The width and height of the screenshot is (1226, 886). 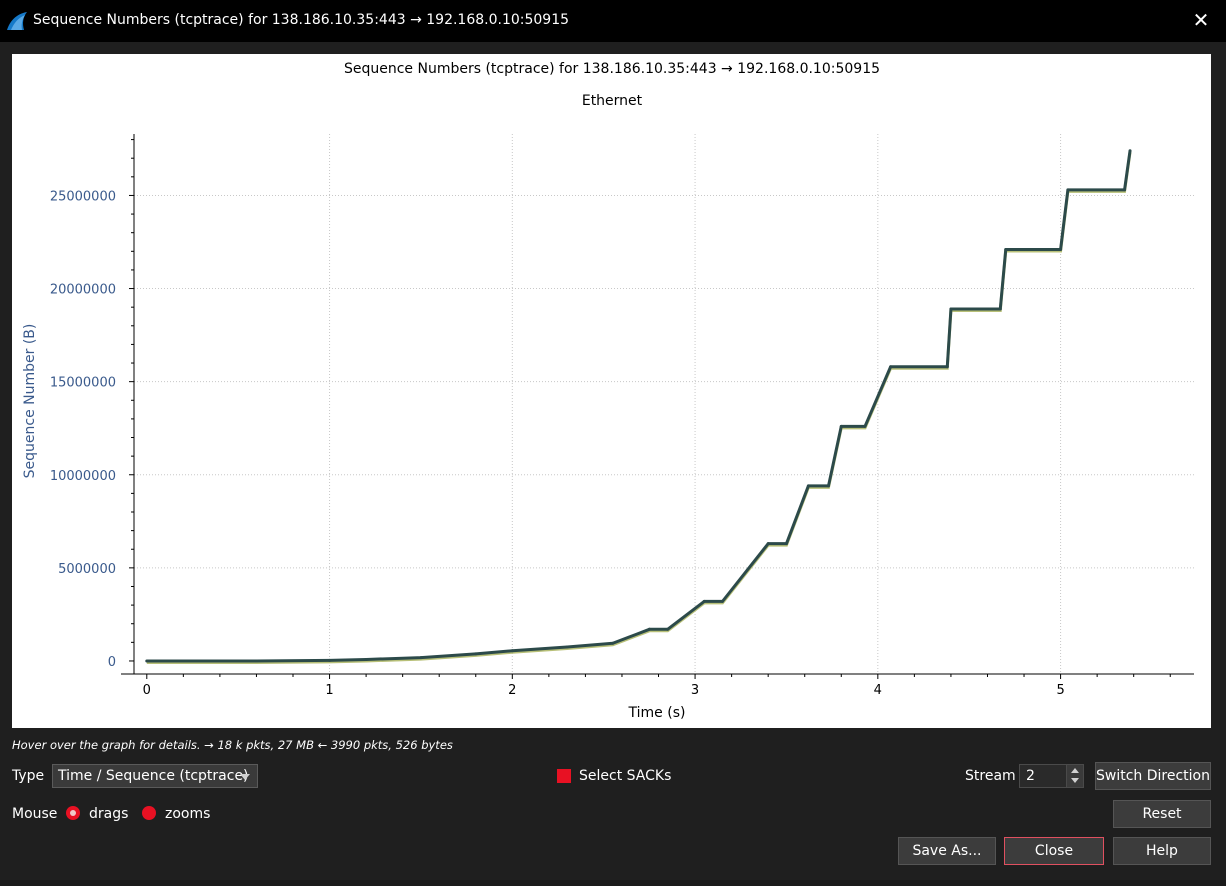 What do you see at coordinates (147, 690) in the screenshot?
I see `x-tick-label: 0` at bounding box center [147, 690].